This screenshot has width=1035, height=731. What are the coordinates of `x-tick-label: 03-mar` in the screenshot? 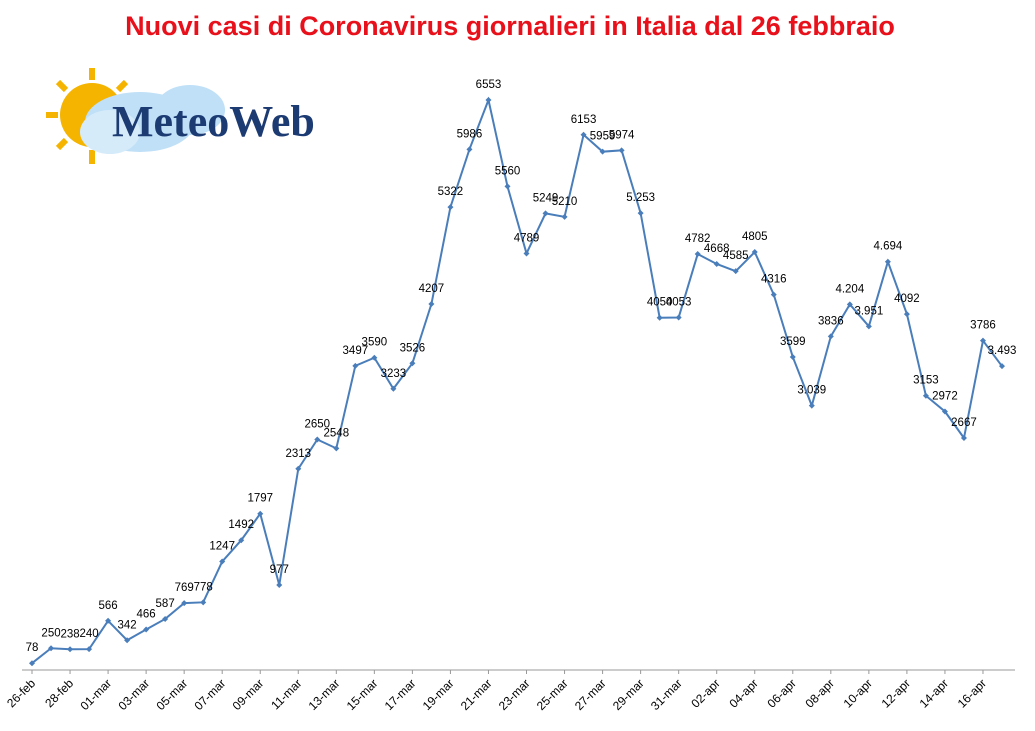 It's located at (133, 694).